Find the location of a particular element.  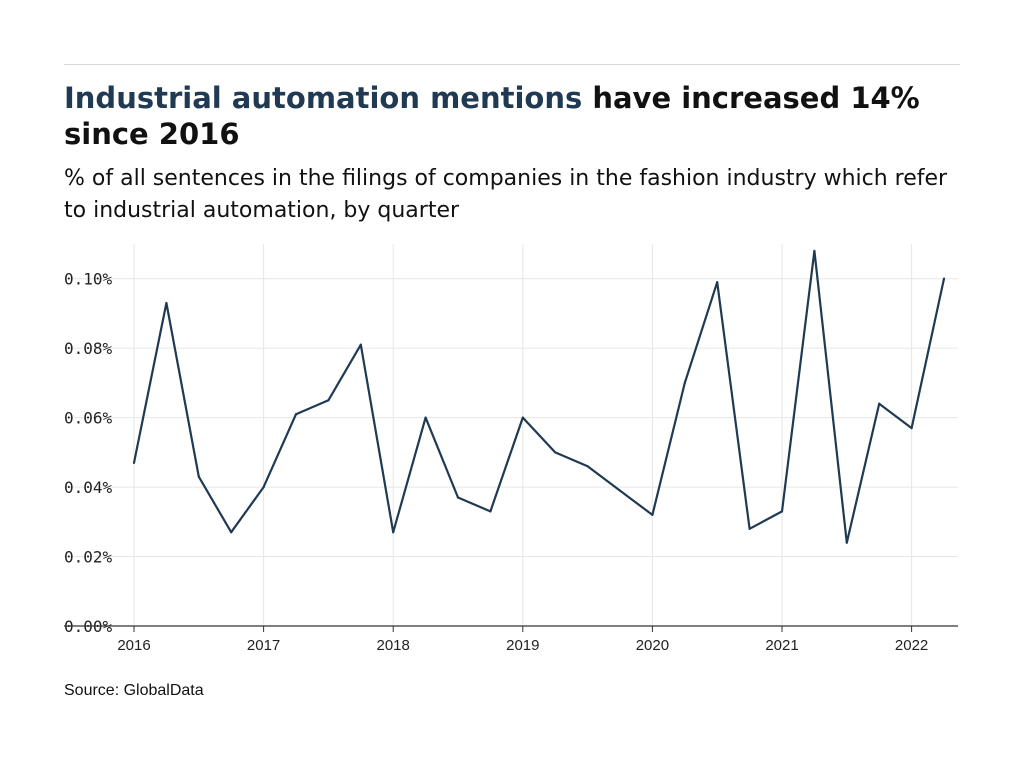

y-tick-label: 0.02% is located at coordinates (88, 557).